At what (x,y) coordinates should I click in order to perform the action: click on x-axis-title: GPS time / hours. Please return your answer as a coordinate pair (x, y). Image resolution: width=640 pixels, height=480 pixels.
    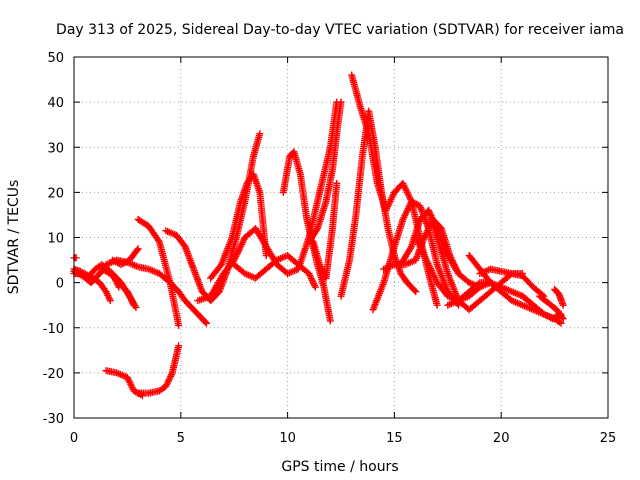
    Looking at the image, I should click on (339, 467).